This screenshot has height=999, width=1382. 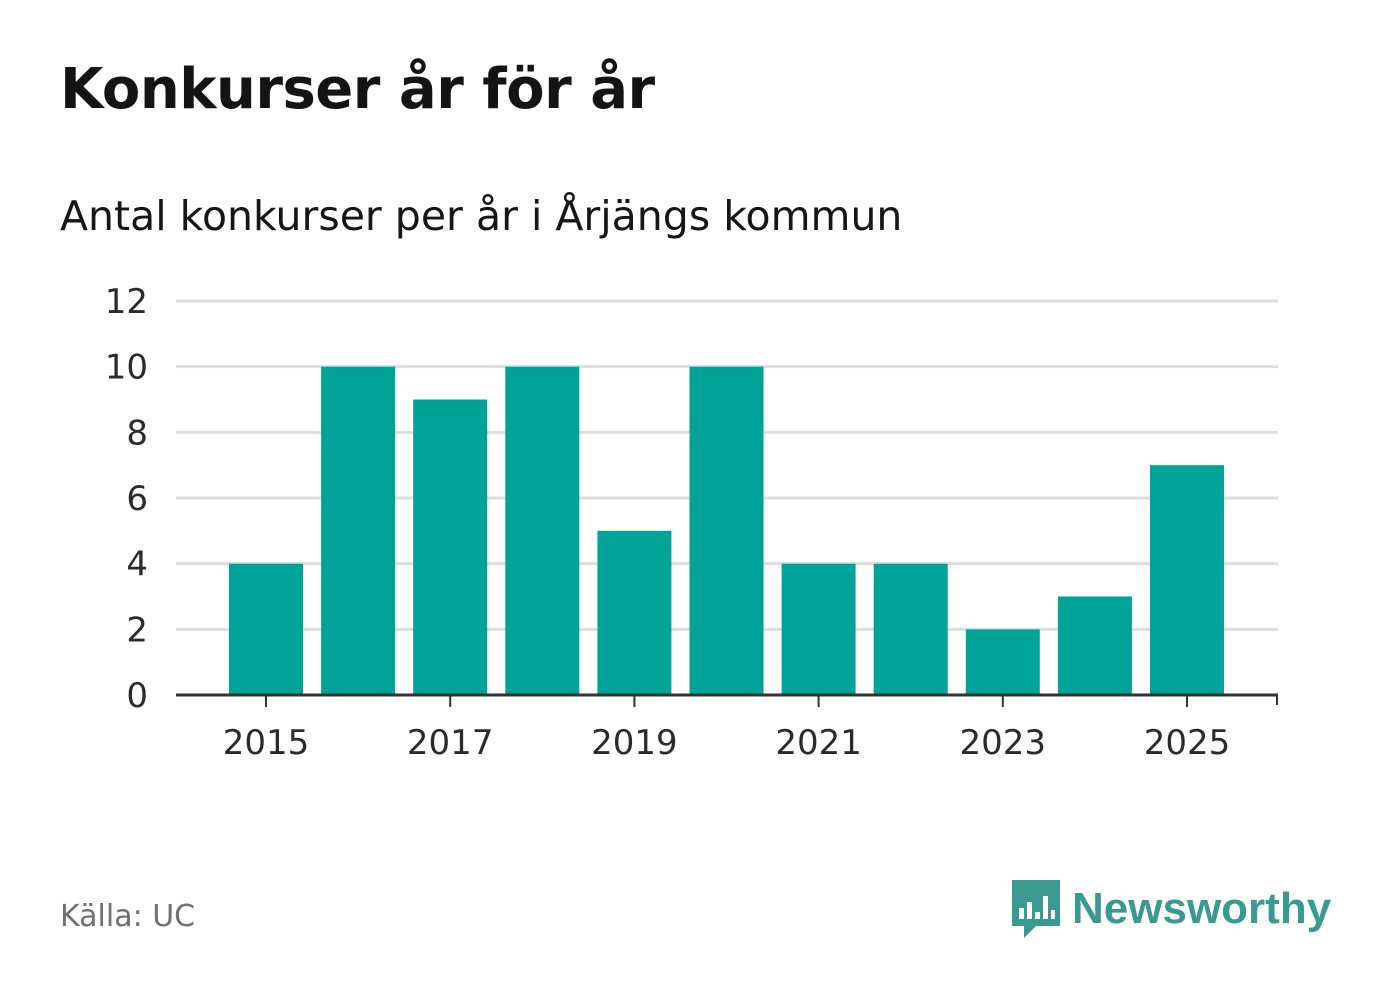 I want to click on chart-title: Konkurser år för år, so click(x=357, y=89).